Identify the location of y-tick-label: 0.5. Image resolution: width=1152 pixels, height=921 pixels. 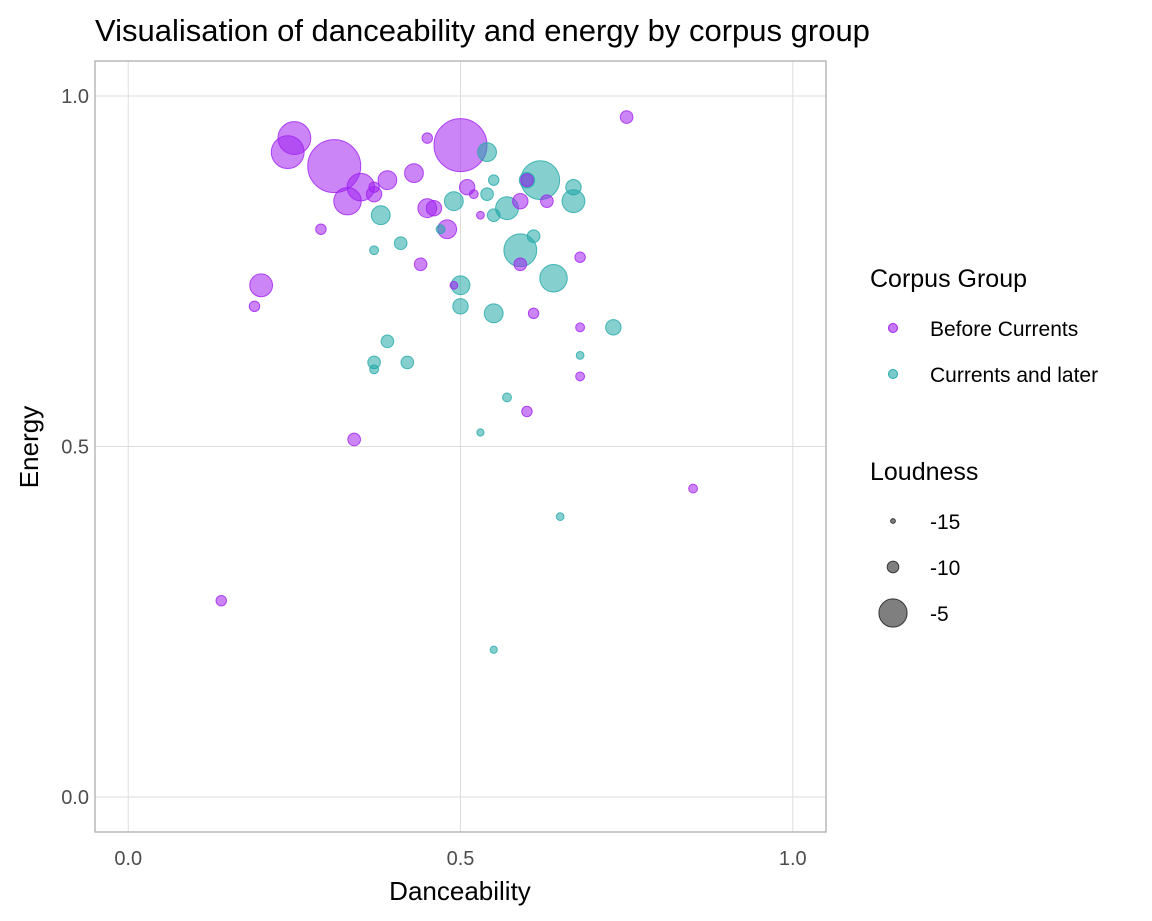
(75, 448).